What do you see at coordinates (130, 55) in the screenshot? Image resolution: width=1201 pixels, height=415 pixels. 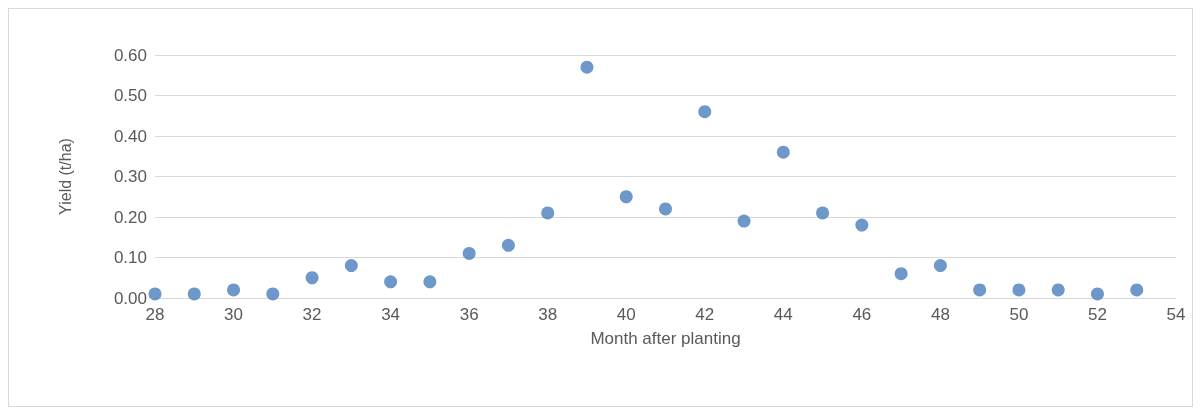 I see `y-tick-label: 0.60` at bounding box center [130, 55].